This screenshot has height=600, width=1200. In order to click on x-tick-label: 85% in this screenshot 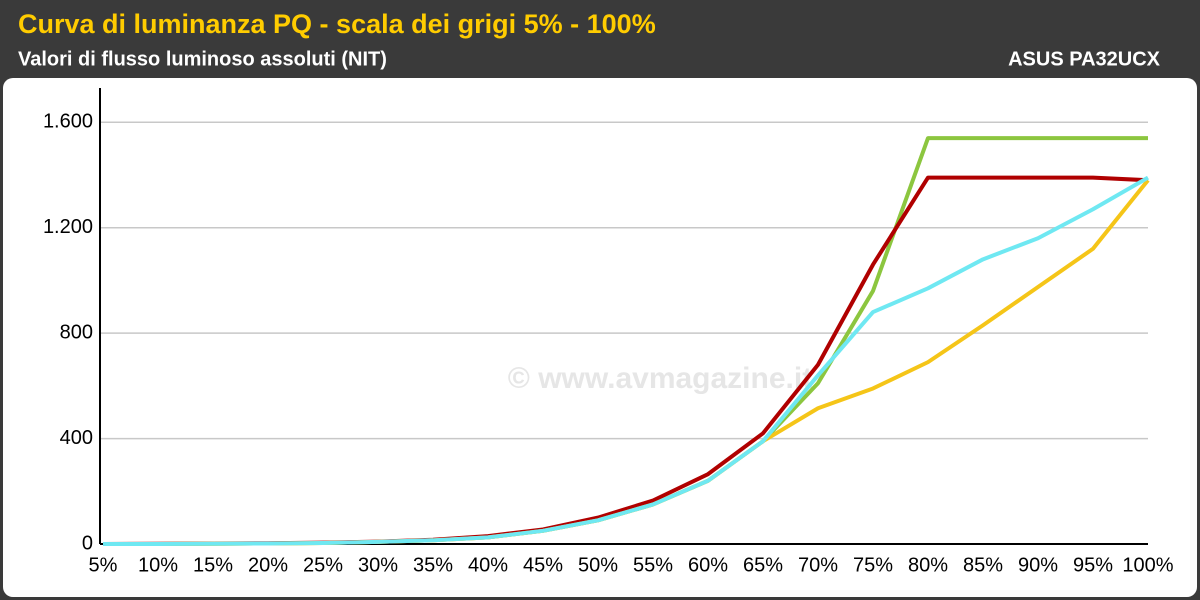, I will do `click(983, 565)`.